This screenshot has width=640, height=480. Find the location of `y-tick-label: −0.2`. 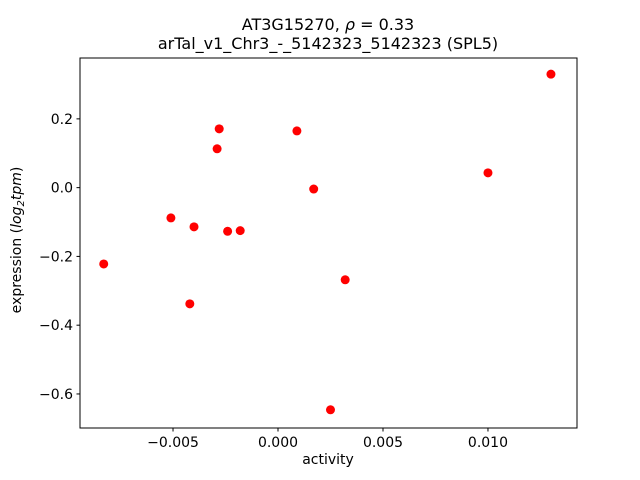

y-tick-label: −0.2 is located at coordinates (56, 257).